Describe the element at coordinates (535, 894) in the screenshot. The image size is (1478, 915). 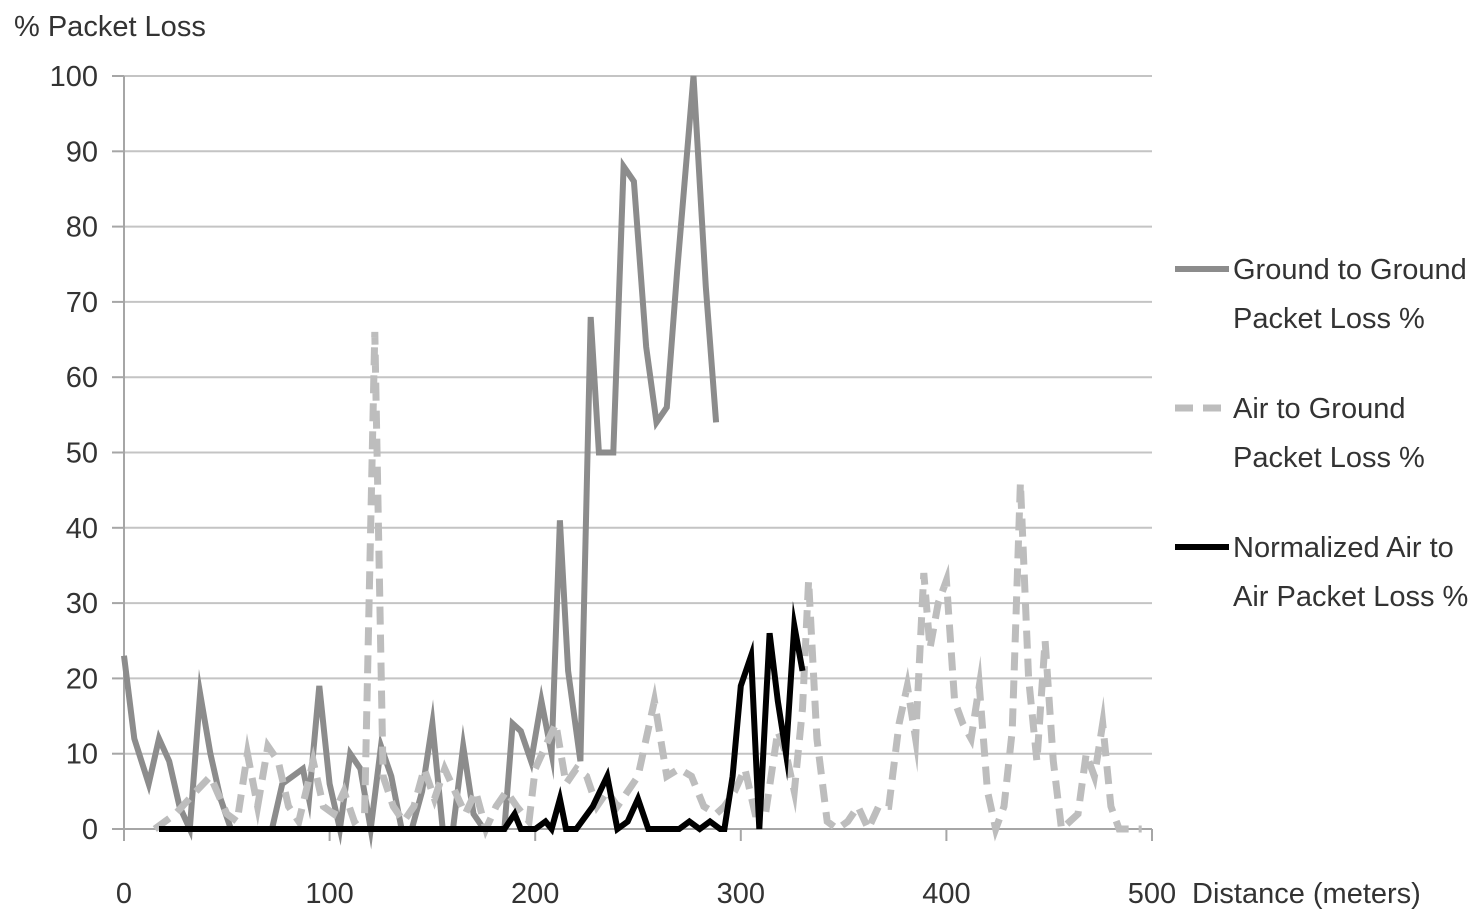
I see `x-tick-label: 200` at that location.